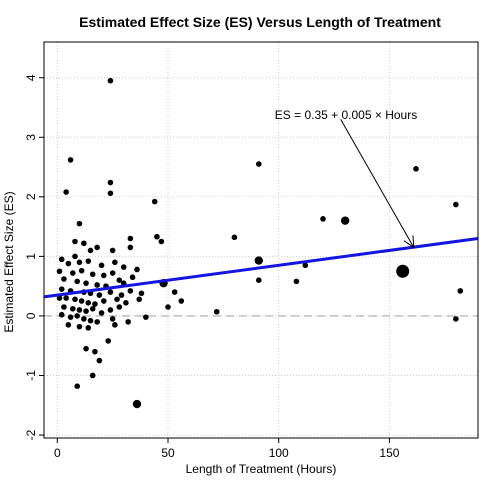  What do you see at coordinates (31, 315) in the screenshot?
I see `y-tick-label: 0` at bounding box center [31, 315].